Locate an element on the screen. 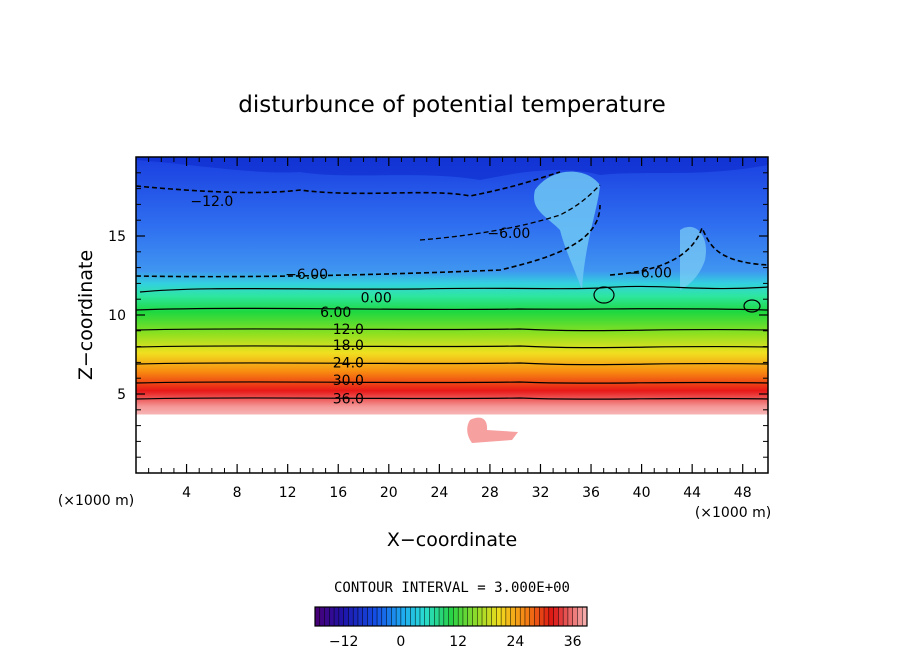  x-tick-label: 32 is located at coordinates (541, 493).